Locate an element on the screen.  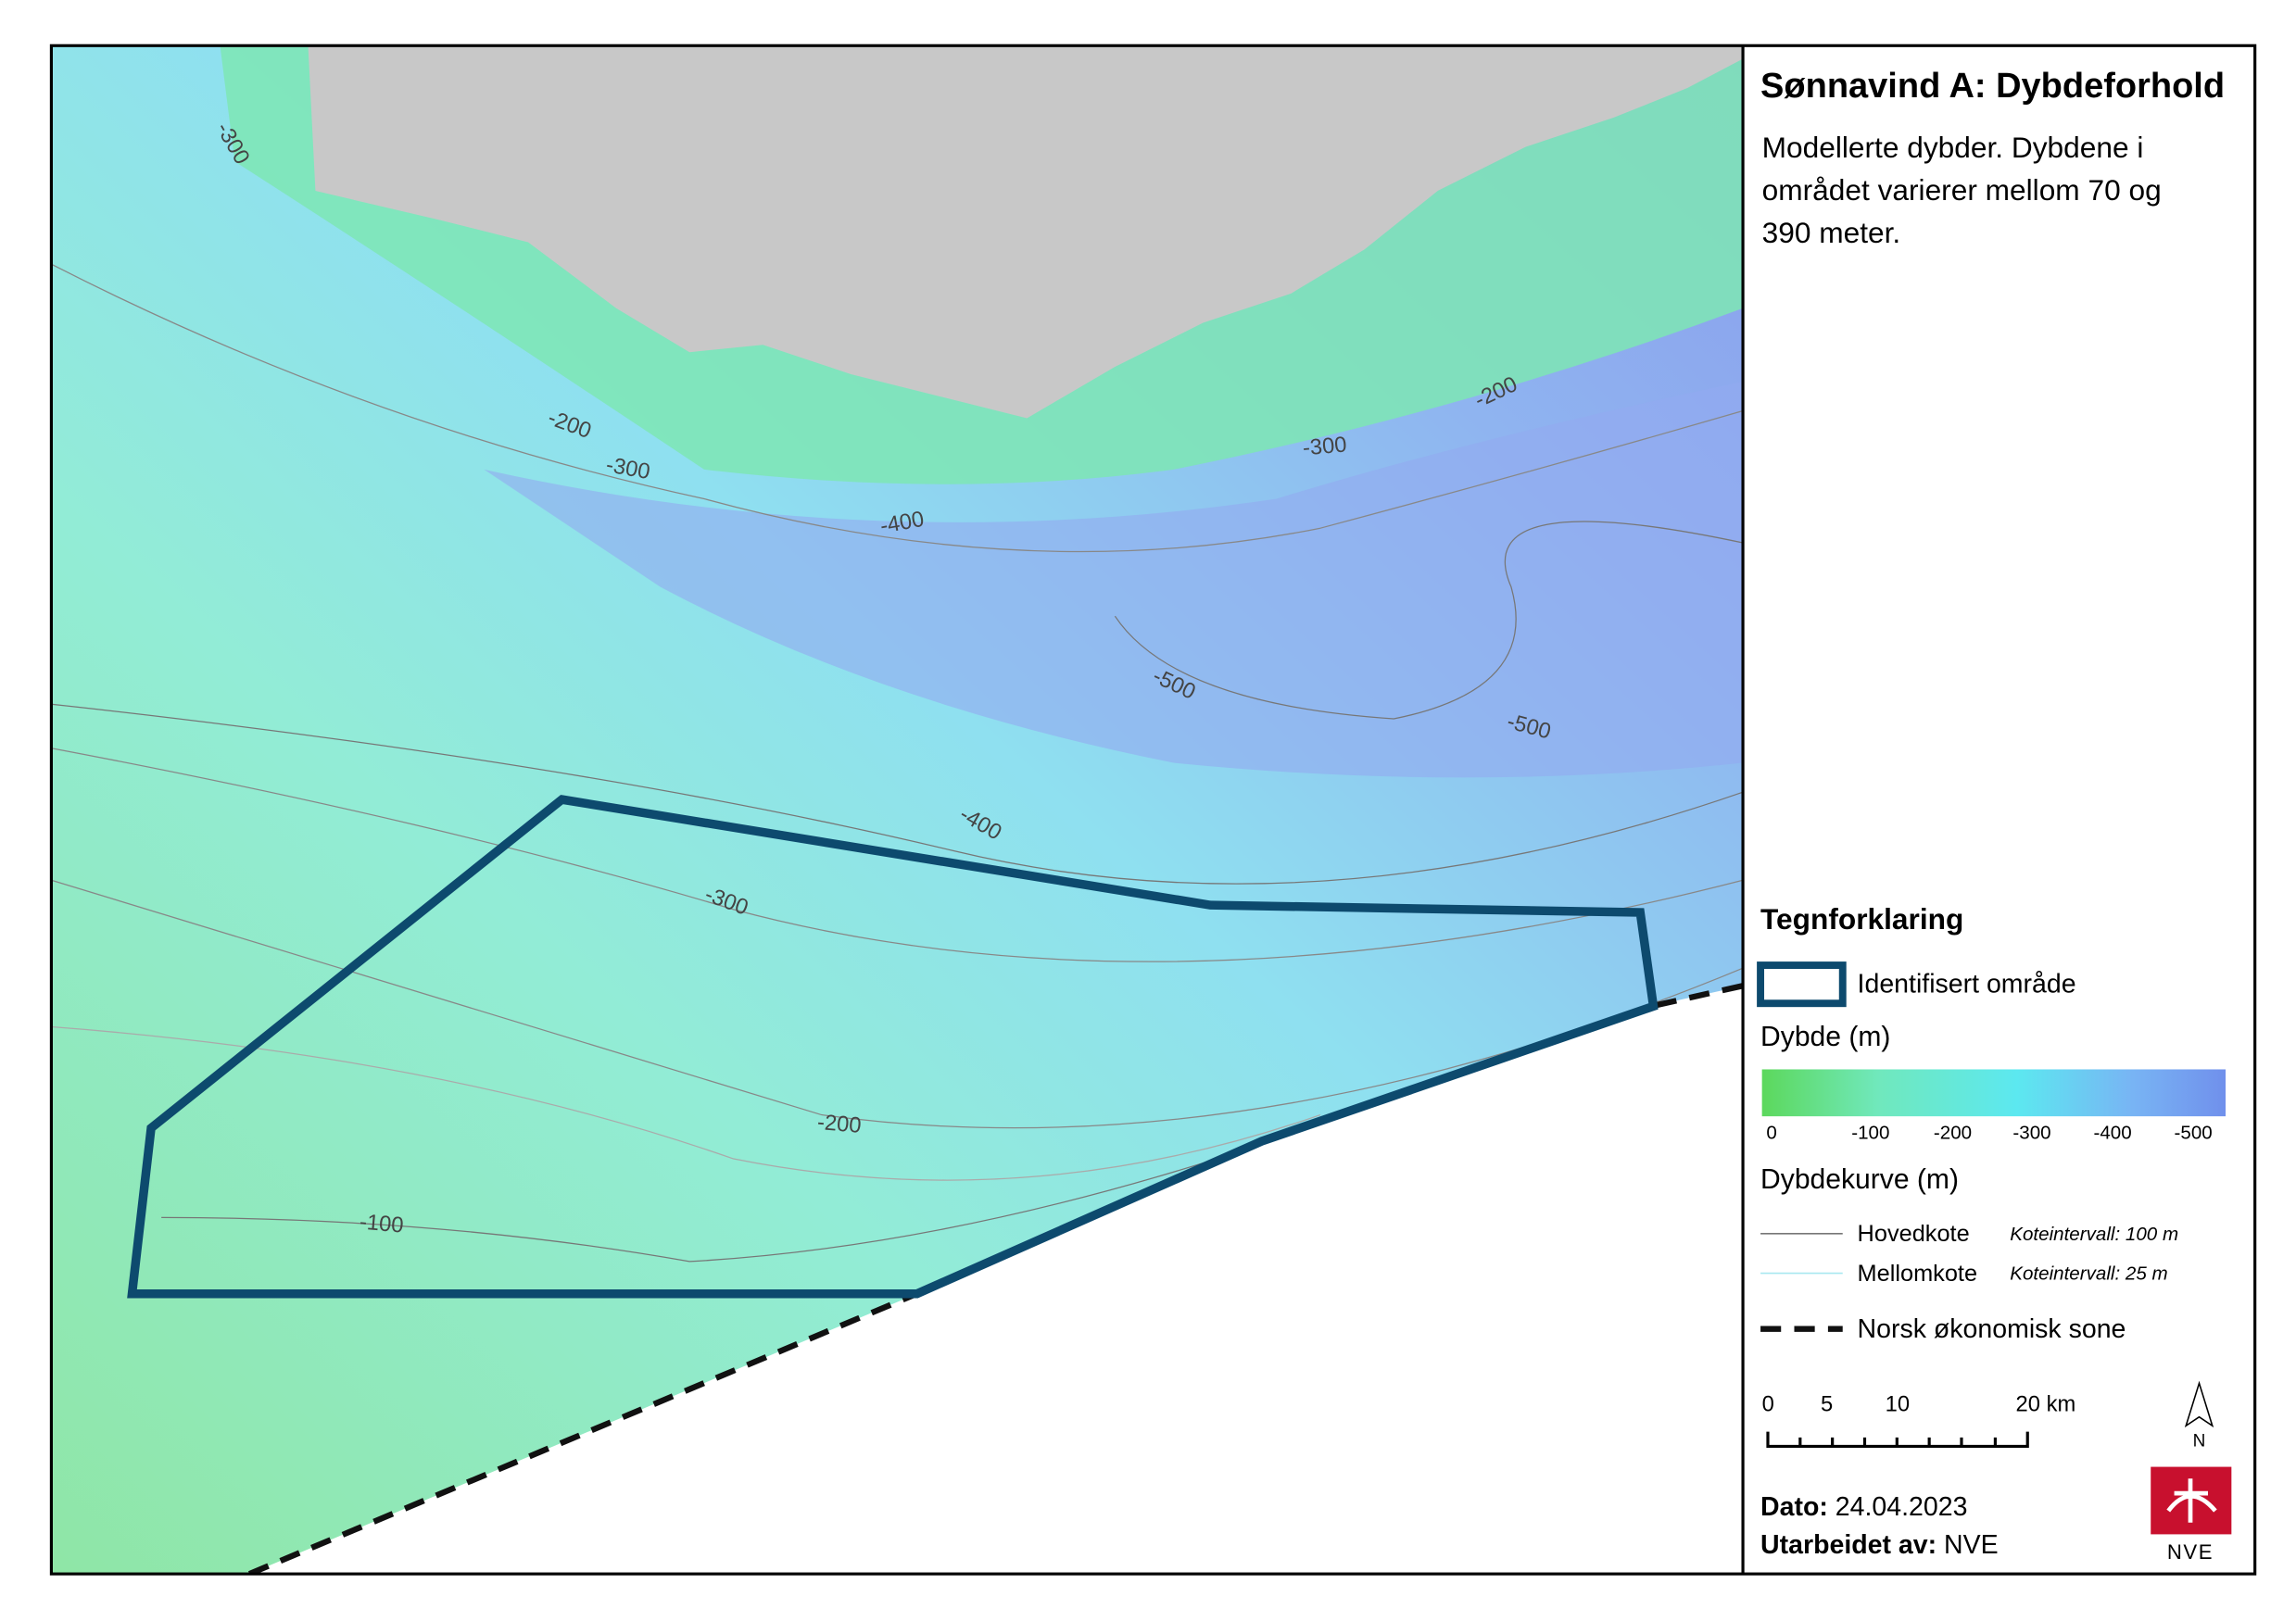
author: Utarbeidet av: NVE is located at coordinates (1880, 1545).